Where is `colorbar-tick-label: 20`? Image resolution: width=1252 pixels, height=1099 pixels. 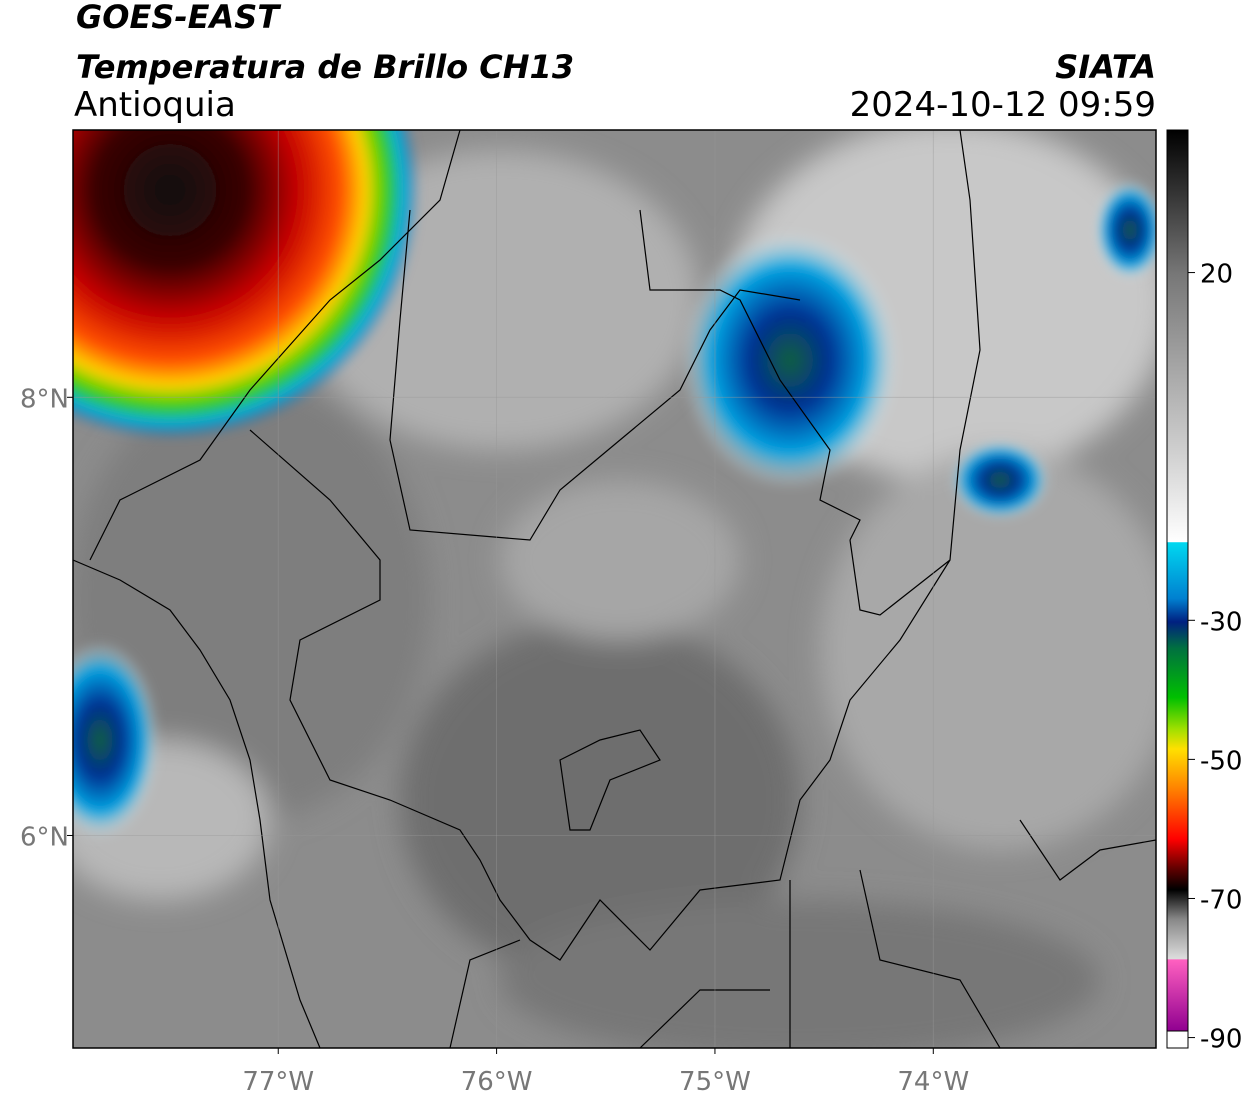
colorbar-tick-label: 20 is located at coordinates (1216, 275).